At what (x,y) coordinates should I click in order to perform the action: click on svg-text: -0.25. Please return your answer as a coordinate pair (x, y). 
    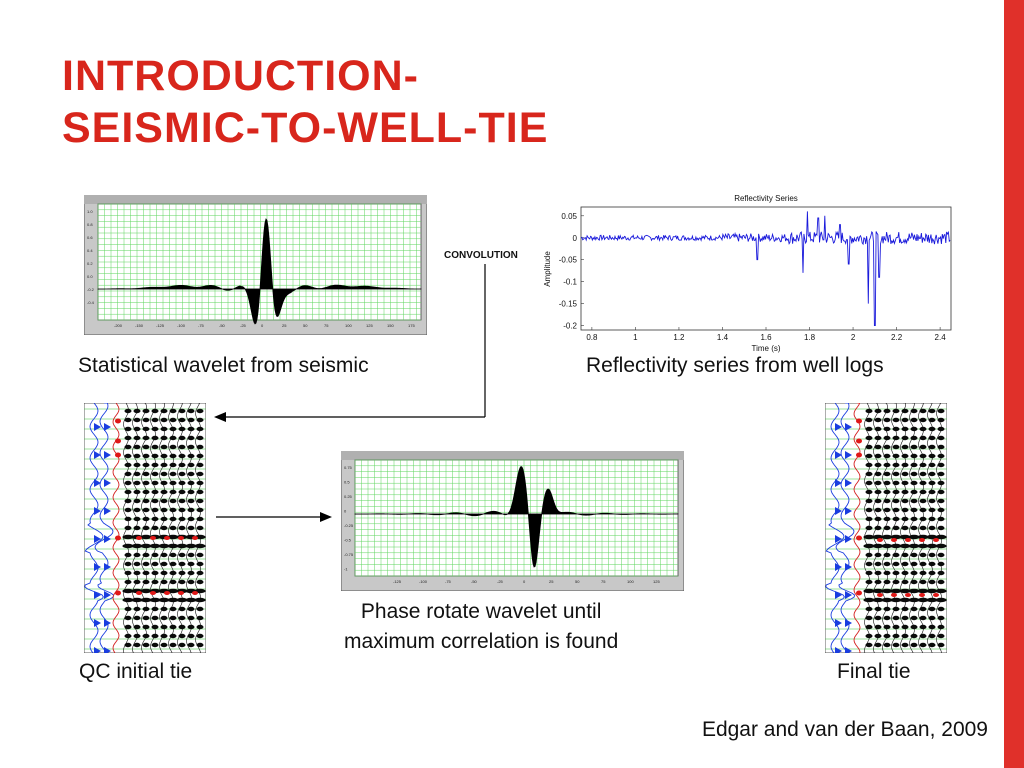
    Looking at the image, I should click on (349, 525).